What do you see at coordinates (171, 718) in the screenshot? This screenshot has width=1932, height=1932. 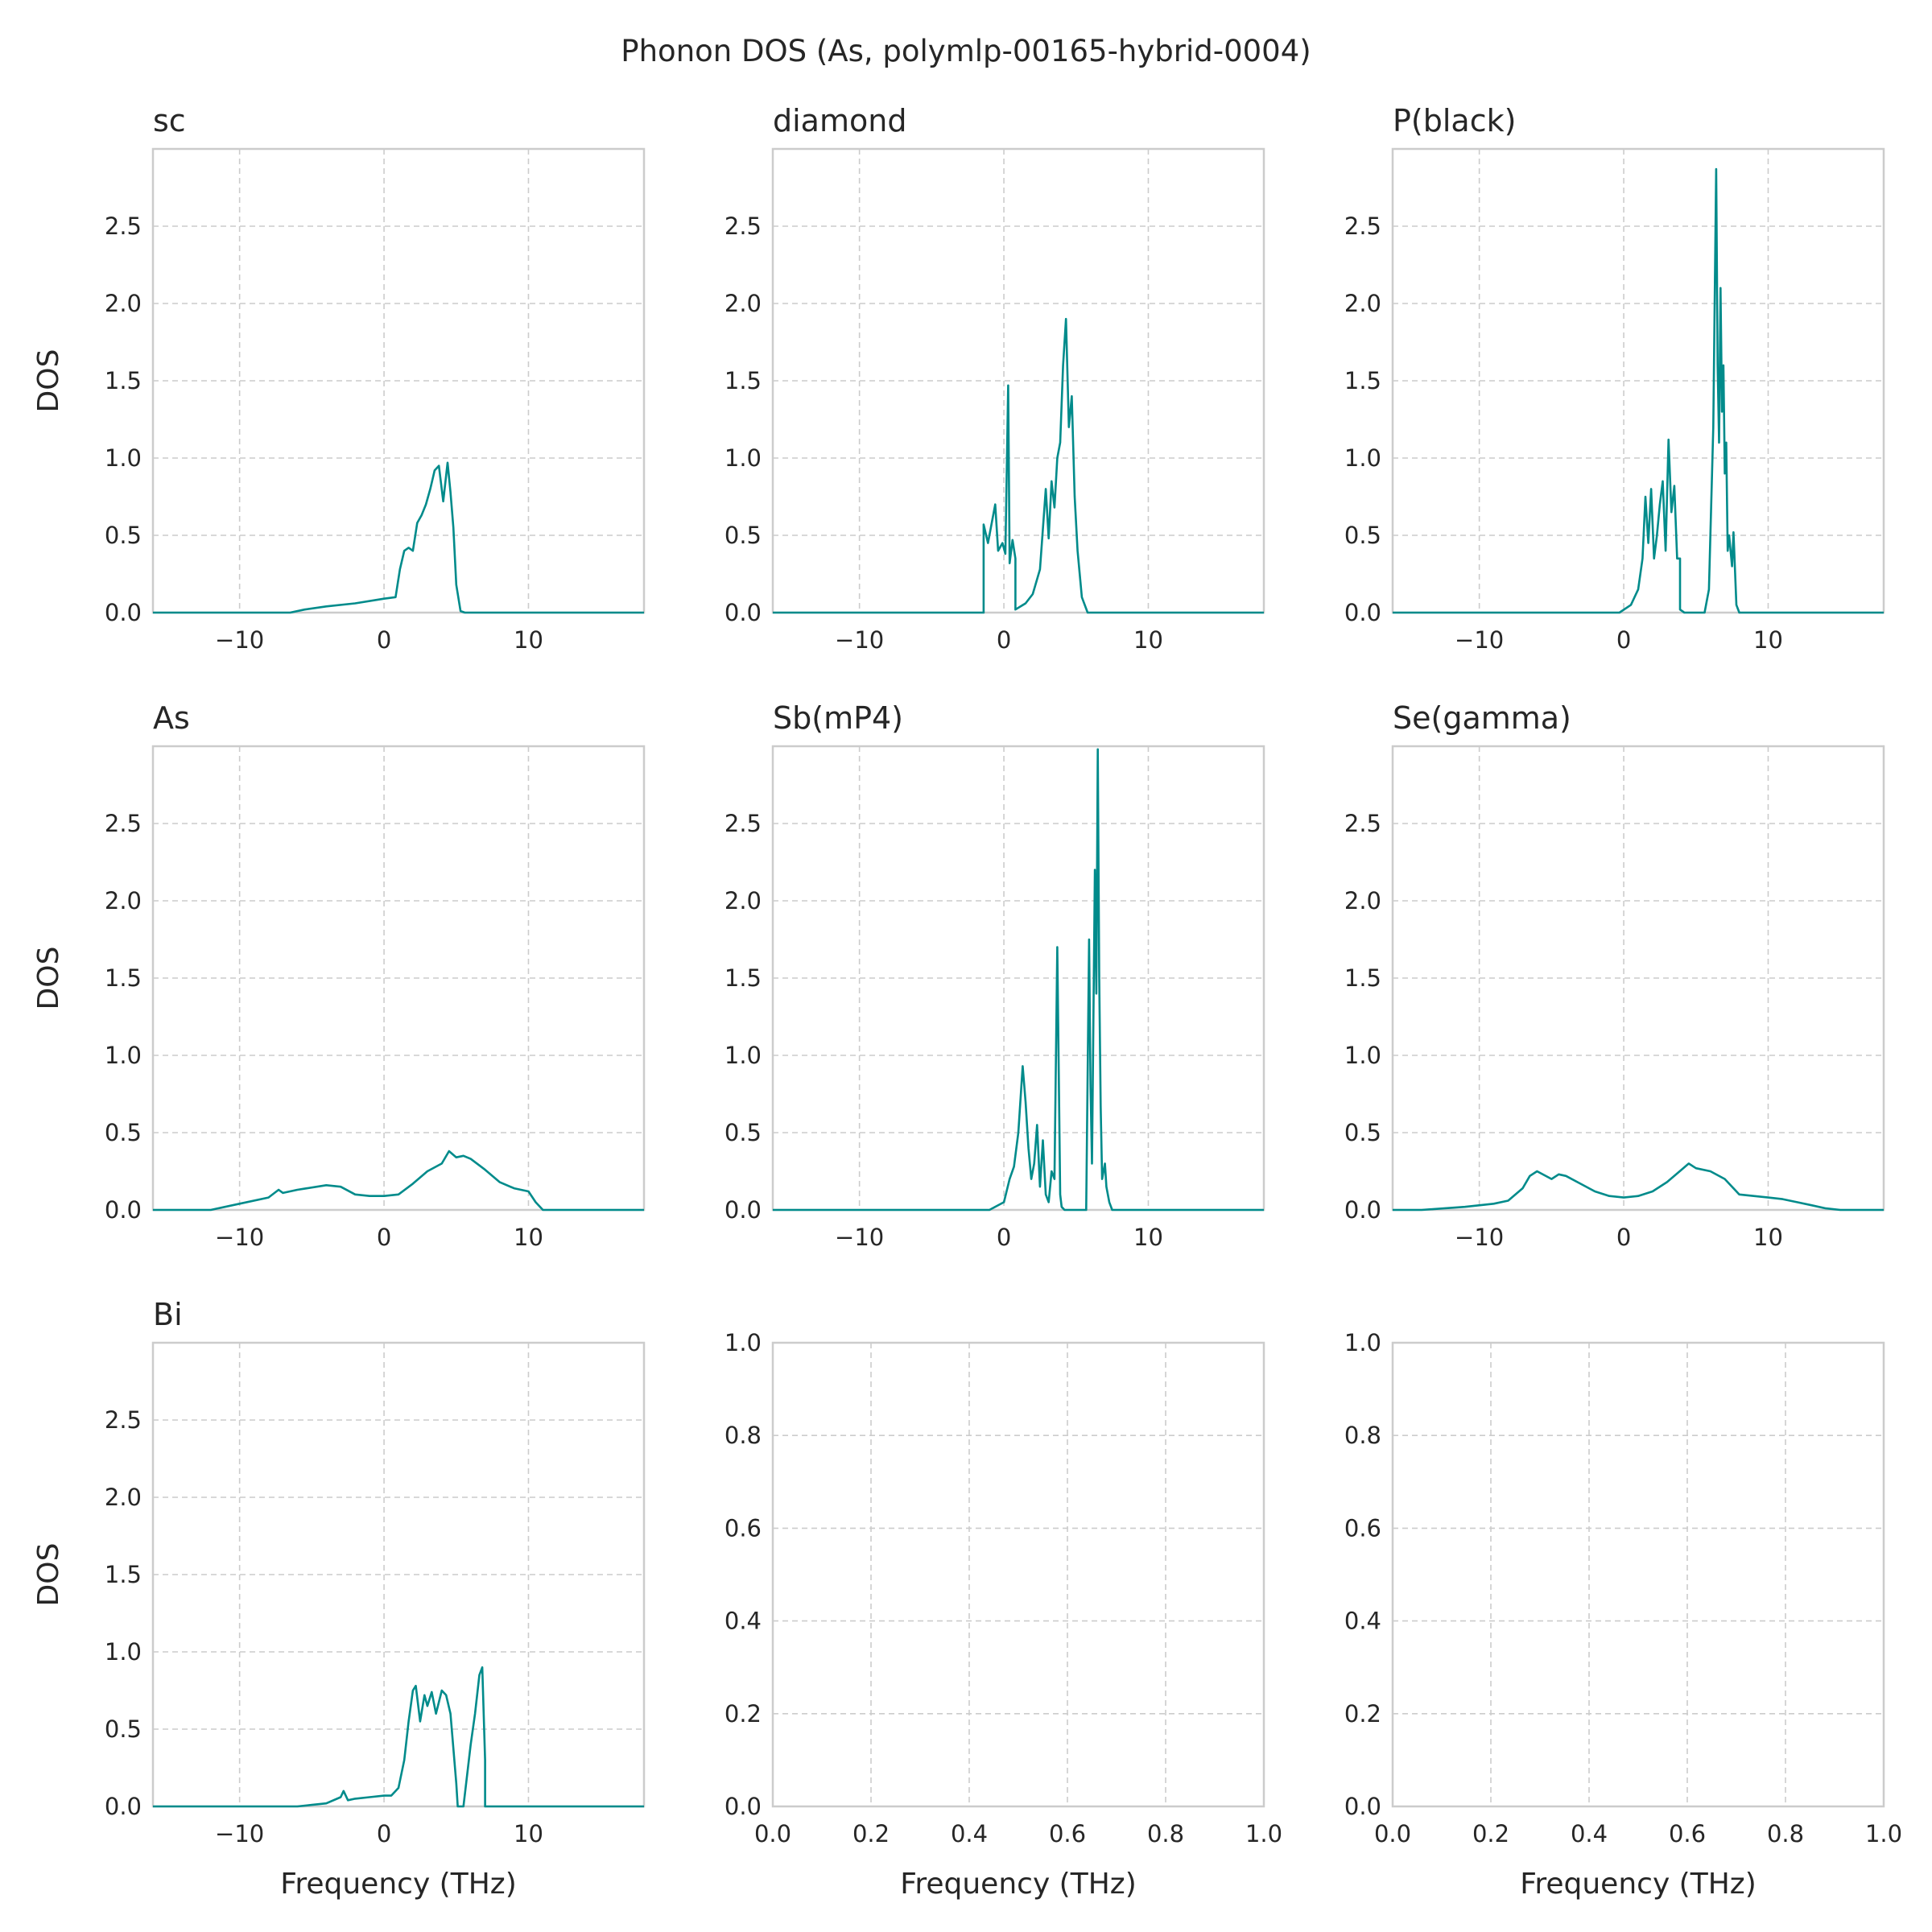 I see `subplot-title: As` at bounding box center [171, 718].